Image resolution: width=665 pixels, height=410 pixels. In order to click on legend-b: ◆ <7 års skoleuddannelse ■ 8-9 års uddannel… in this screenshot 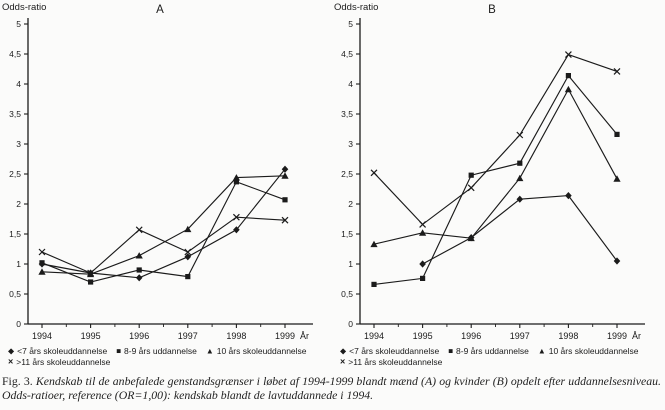, I will do `click(498, 356)`.